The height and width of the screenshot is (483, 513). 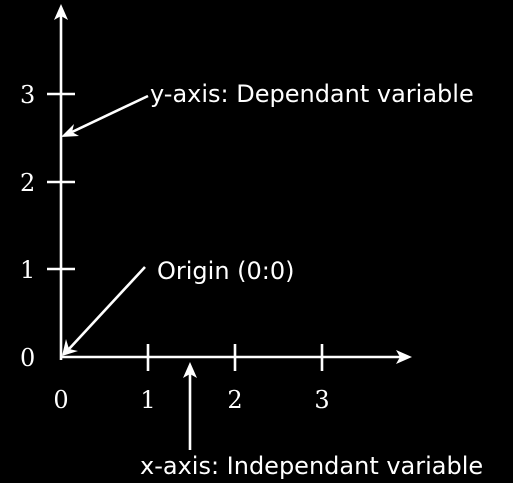 What do you see at coordinates (61, 12) in the screenshot?
I see `y-axis-arrowhead` at bounding box center [61, 12].